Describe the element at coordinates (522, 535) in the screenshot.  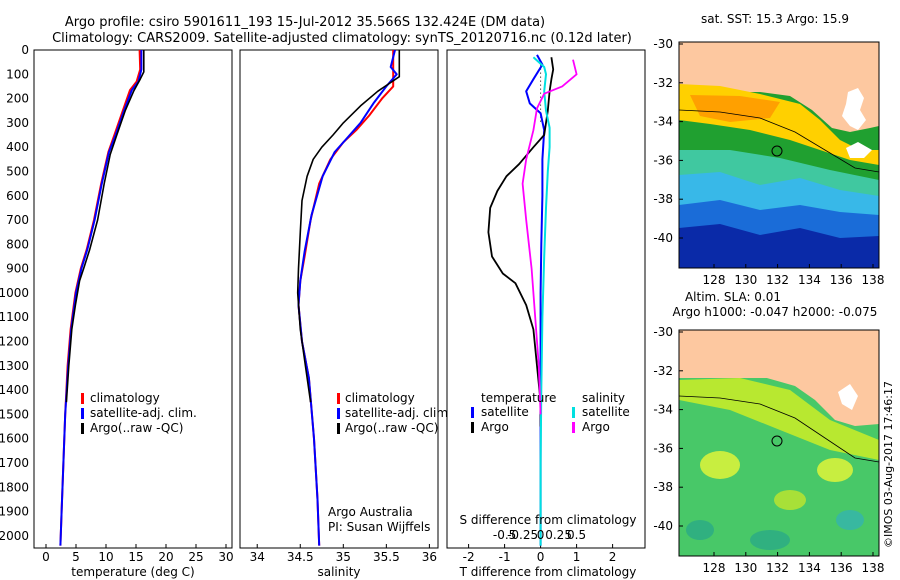
I see `secondary-tick-label: -0.25` at that location.